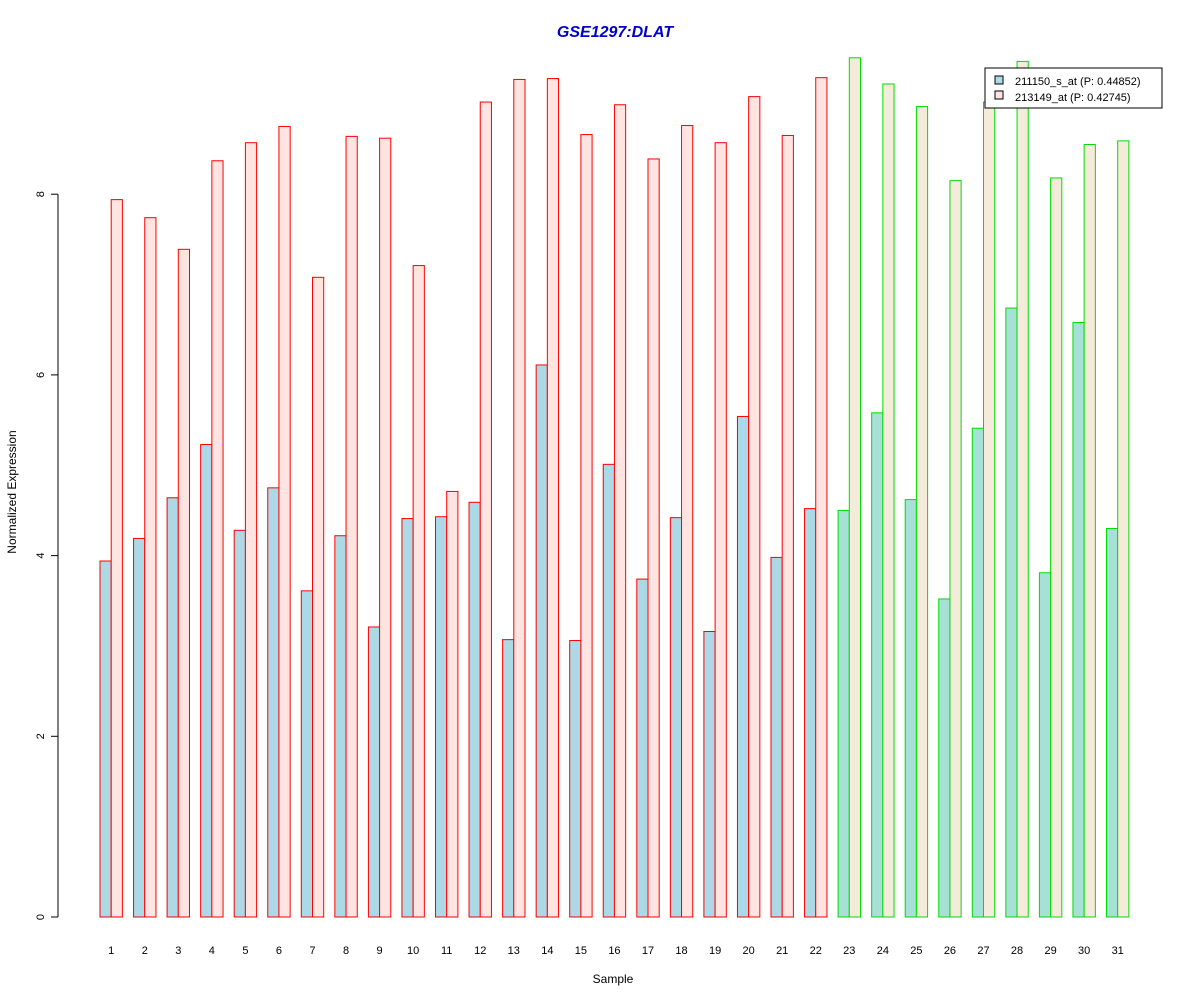  Describe the element at coordinates (480, 951) in the screenshot. I see `x-tick-label: 12` at that location.